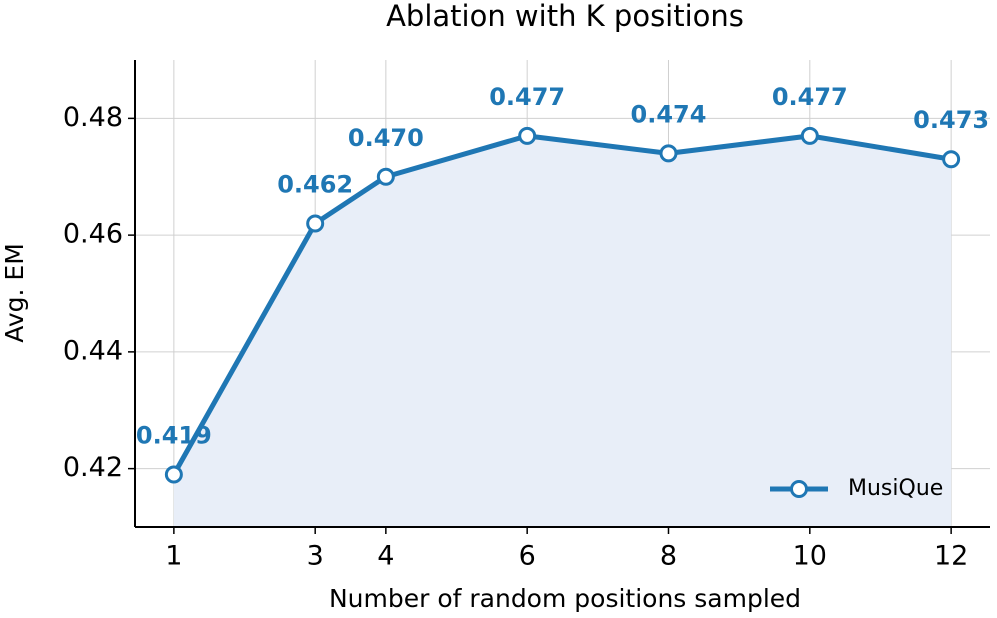 The image size is (997, 618). What do you see at coordinates (810, 556) in the screenshot?
I see `x-tick-label: 10` at bounding box center [810, 556].